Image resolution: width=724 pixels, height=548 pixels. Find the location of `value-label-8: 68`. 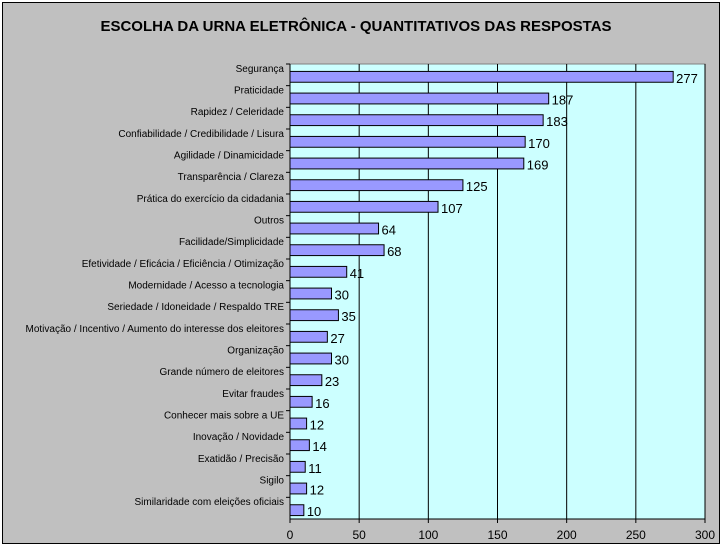

value-label-8: 68 is located at coordinates (394, 251).